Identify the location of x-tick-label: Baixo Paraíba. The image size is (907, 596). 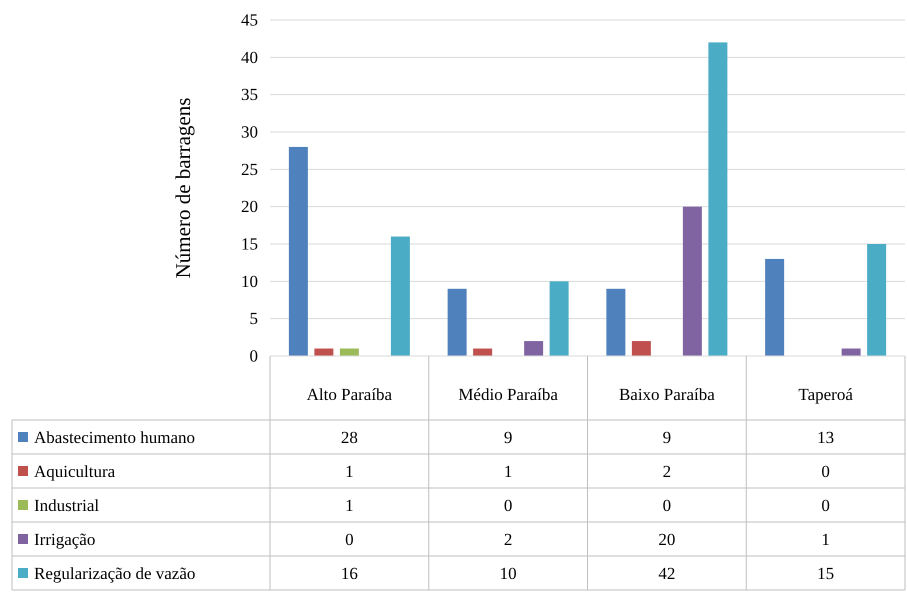
(667, 394).